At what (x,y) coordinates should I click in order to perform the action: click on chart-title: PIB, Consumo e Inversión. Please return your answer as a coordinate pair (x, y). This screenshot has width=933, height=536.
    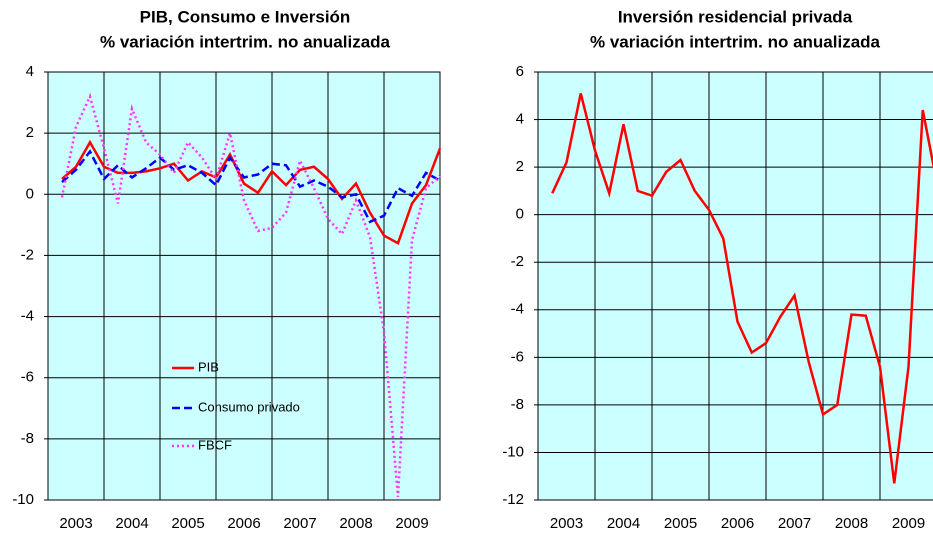
    Looking at the image, I should click on (245, 16).